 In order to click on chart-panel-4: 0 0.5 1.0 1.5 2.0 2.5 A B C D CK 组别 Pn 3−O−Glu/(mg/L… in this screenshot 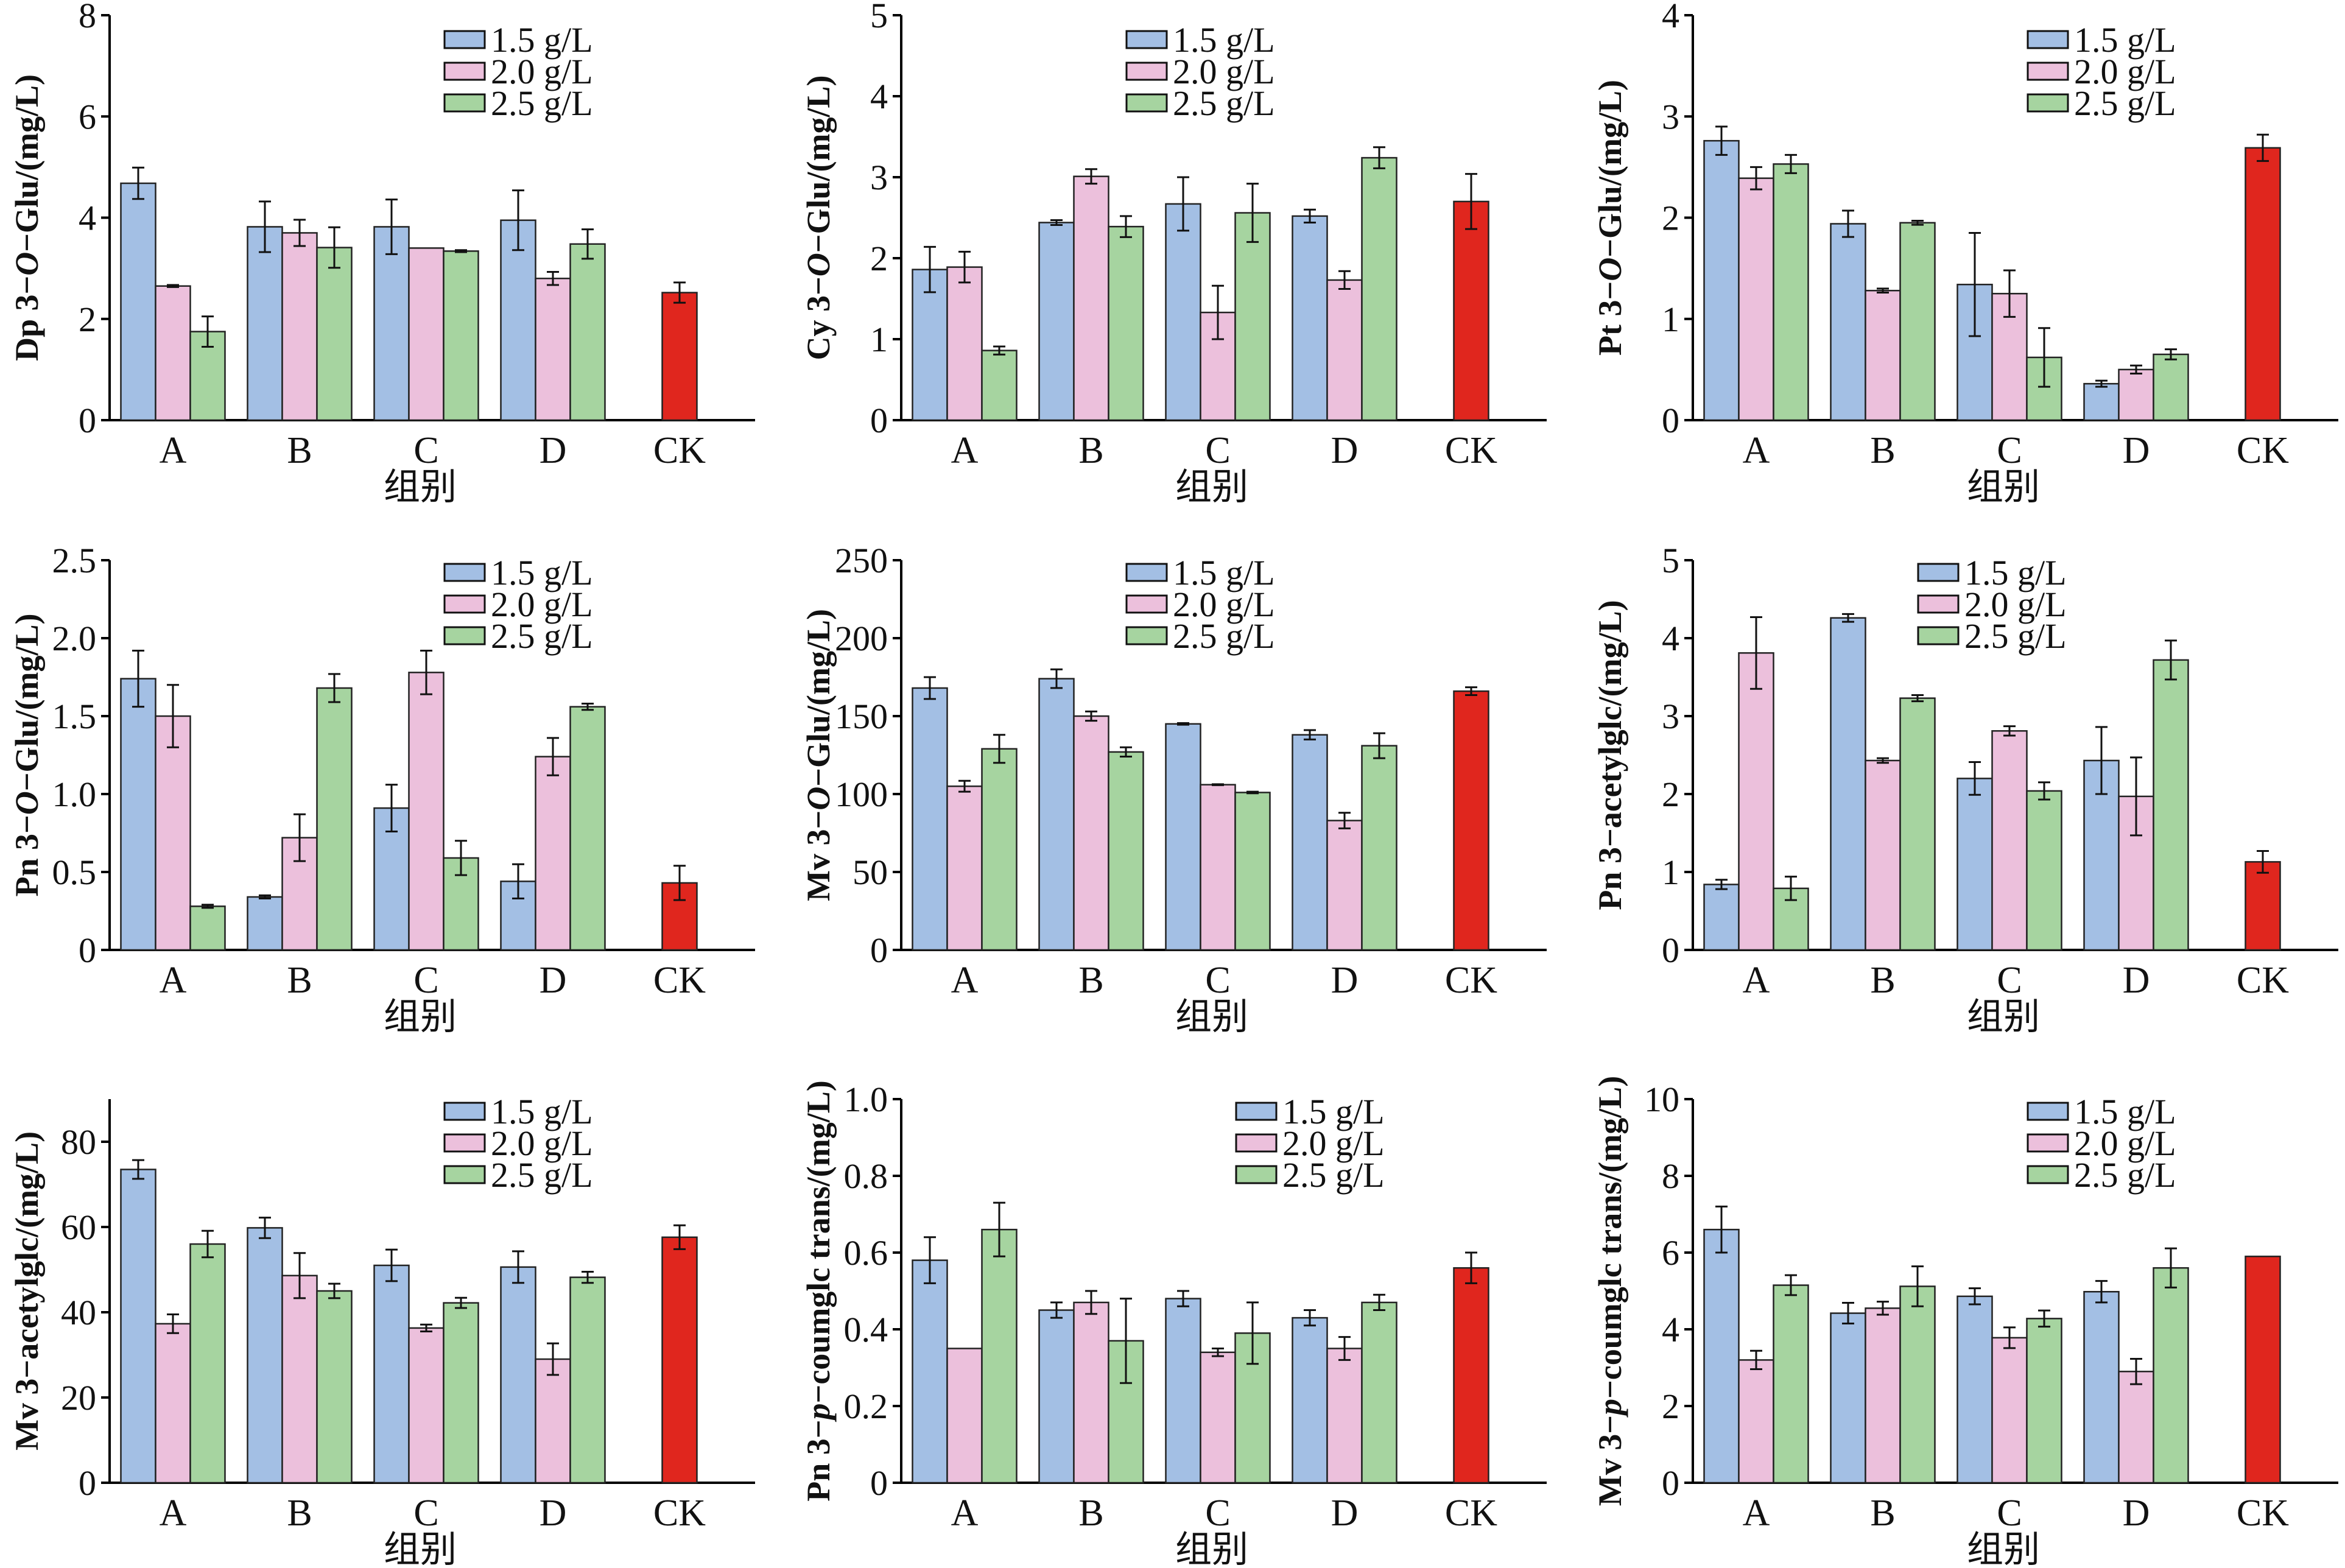, I will do `click(382, 789)`.